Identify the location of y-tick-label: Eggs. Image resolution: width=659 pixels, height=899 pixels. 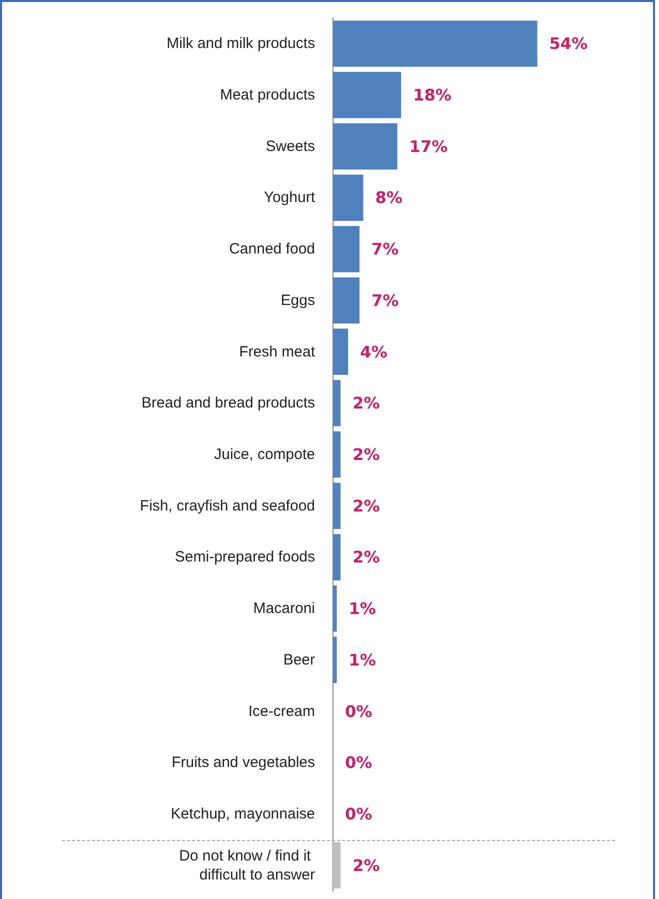
(297, 300).